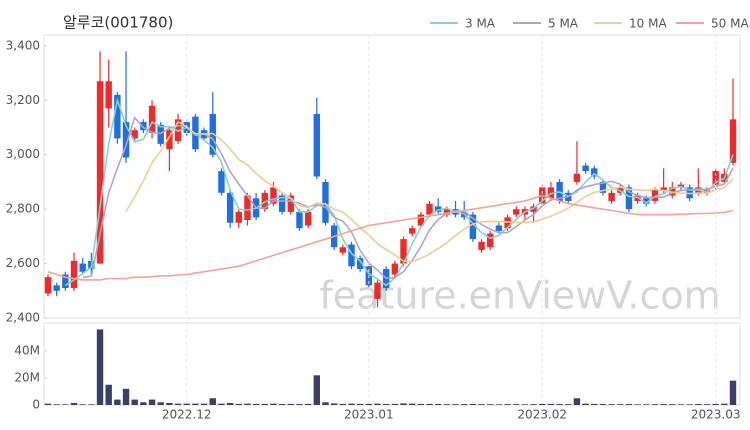 Image resolution: width=750 pixels, height=430 pixels. I want to click on x-tick-label: 2022.12, so click(187, 415).